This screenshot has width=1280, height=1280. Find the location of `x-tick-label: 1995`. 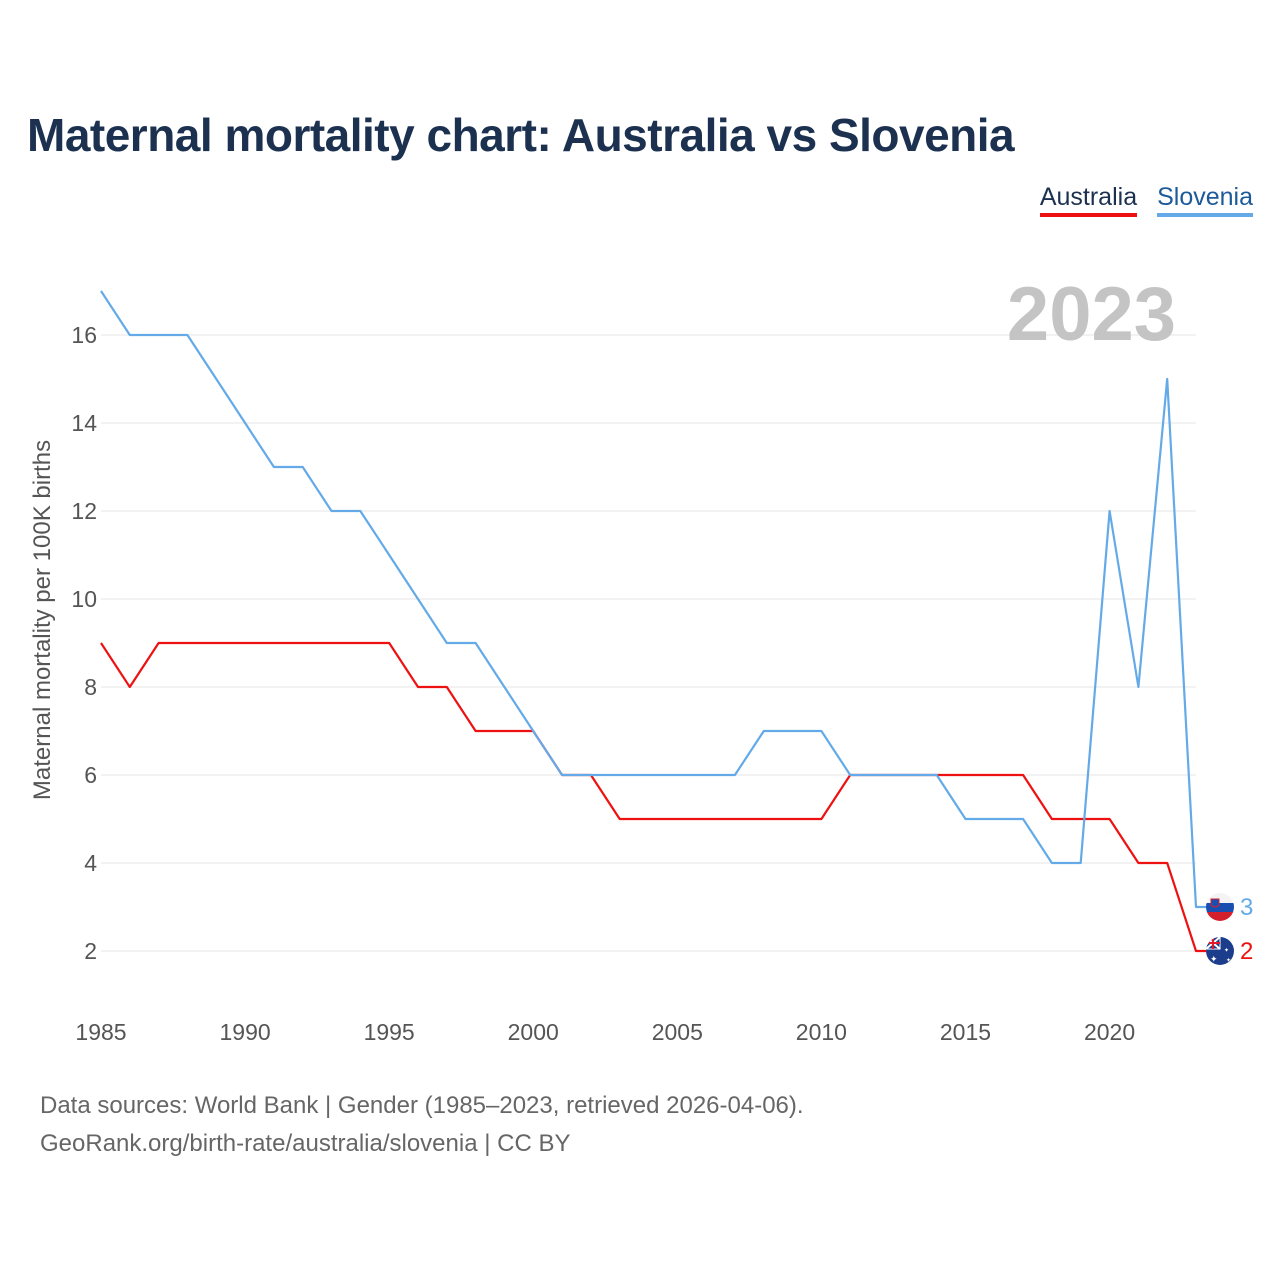

x-tick-label: 1995 is located at coordinates (389, 1032).